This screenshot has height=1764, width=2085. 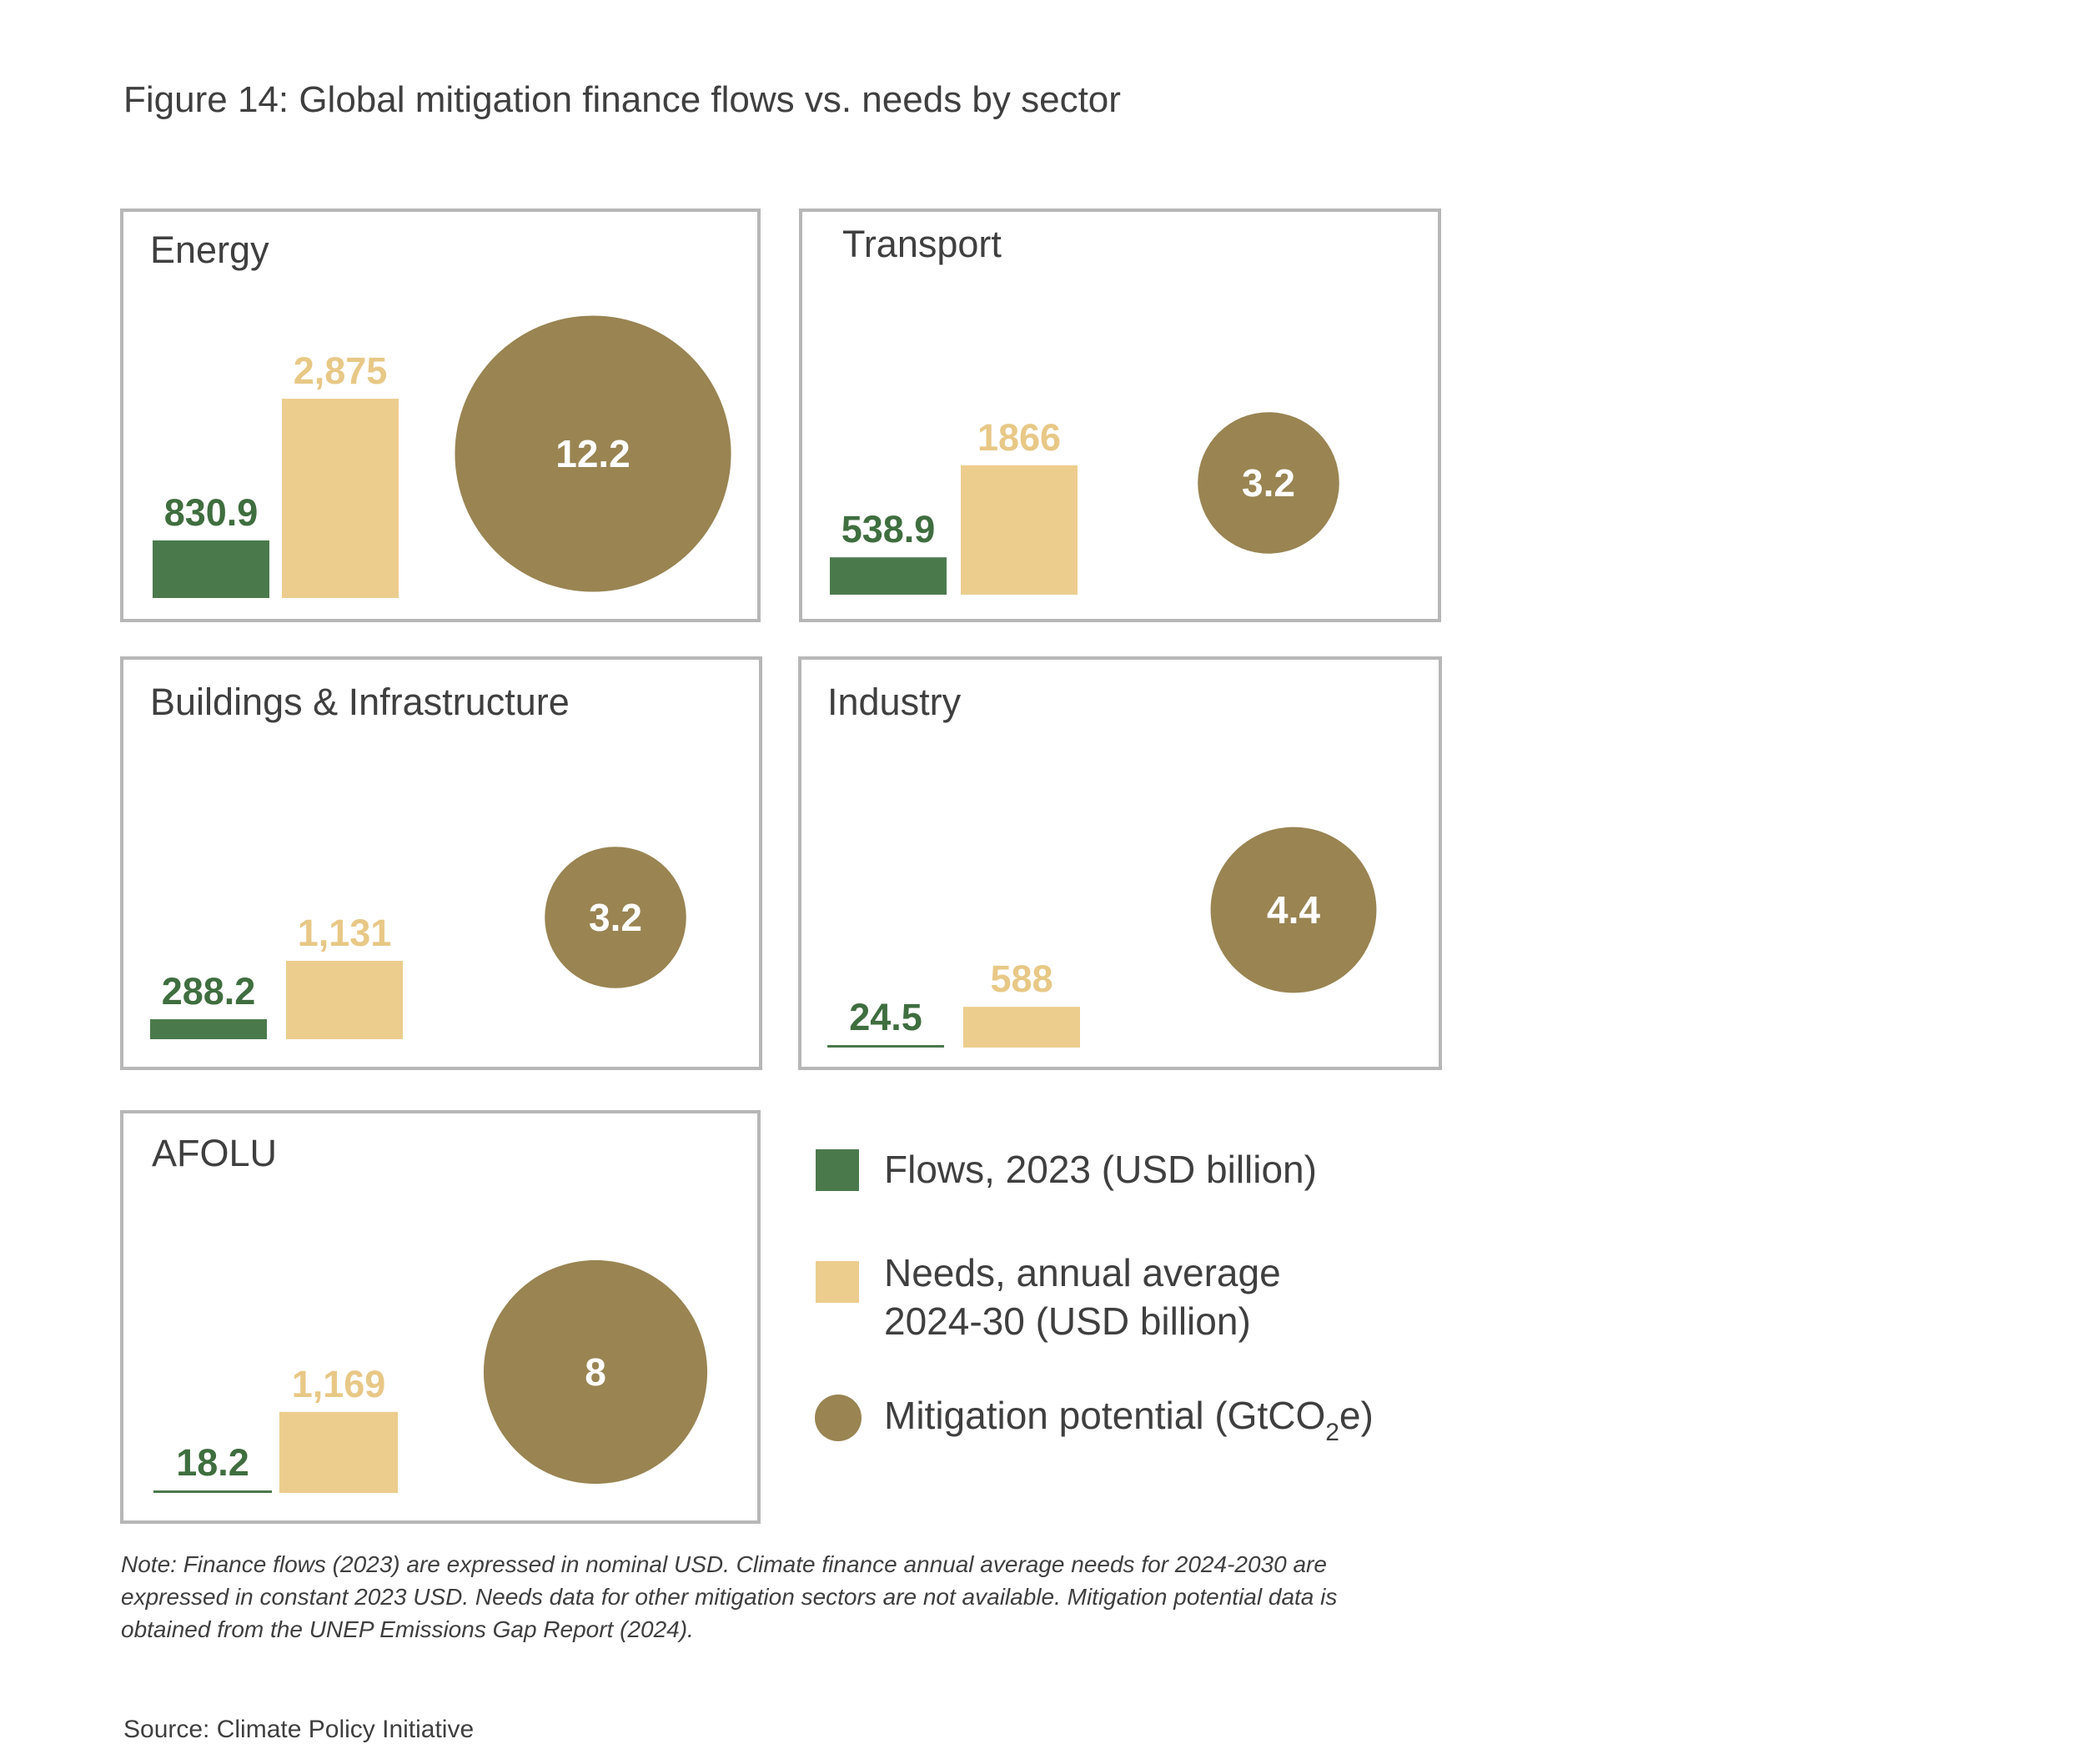 What do you see at coordinates (1020, 530) in the screenshot?
I see `needs-bar-transport` at bounding box center [1020, 530].